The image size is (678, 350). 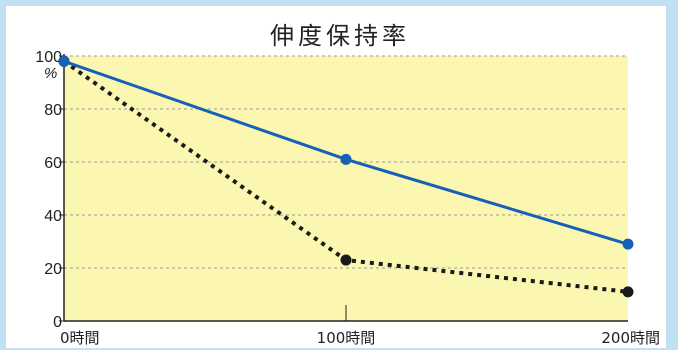 I want to click on x-tick-label: 100時間, so click(x=346, y=338).